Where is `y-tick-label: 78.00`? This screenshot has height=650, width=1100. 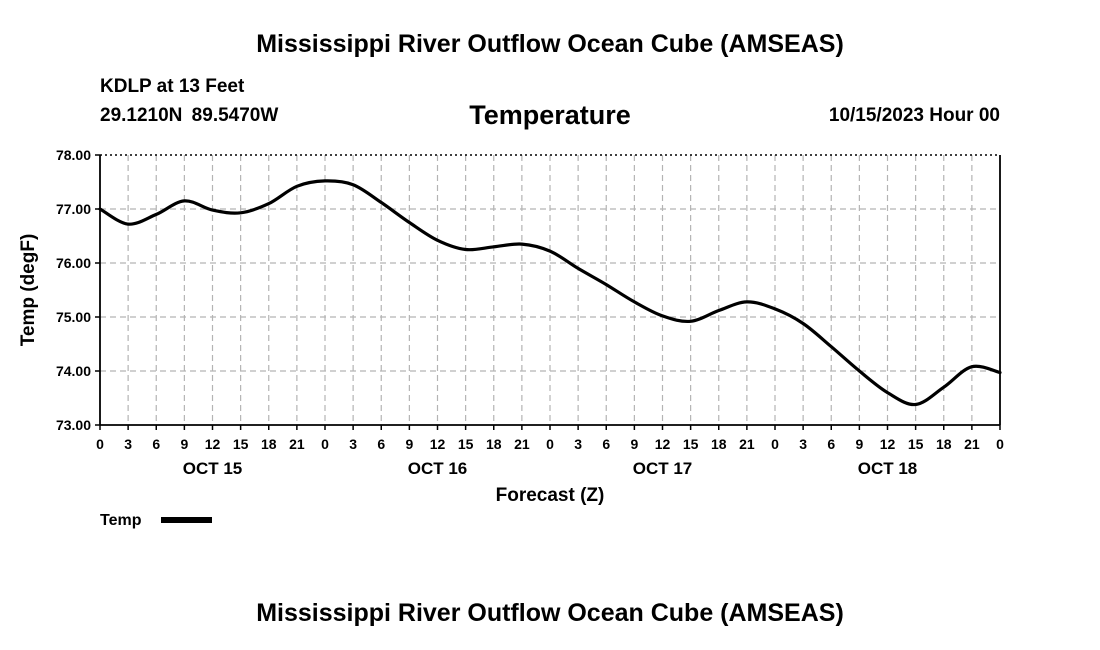 y-tick-label: 78.00 is located at coordinates (73, 155).